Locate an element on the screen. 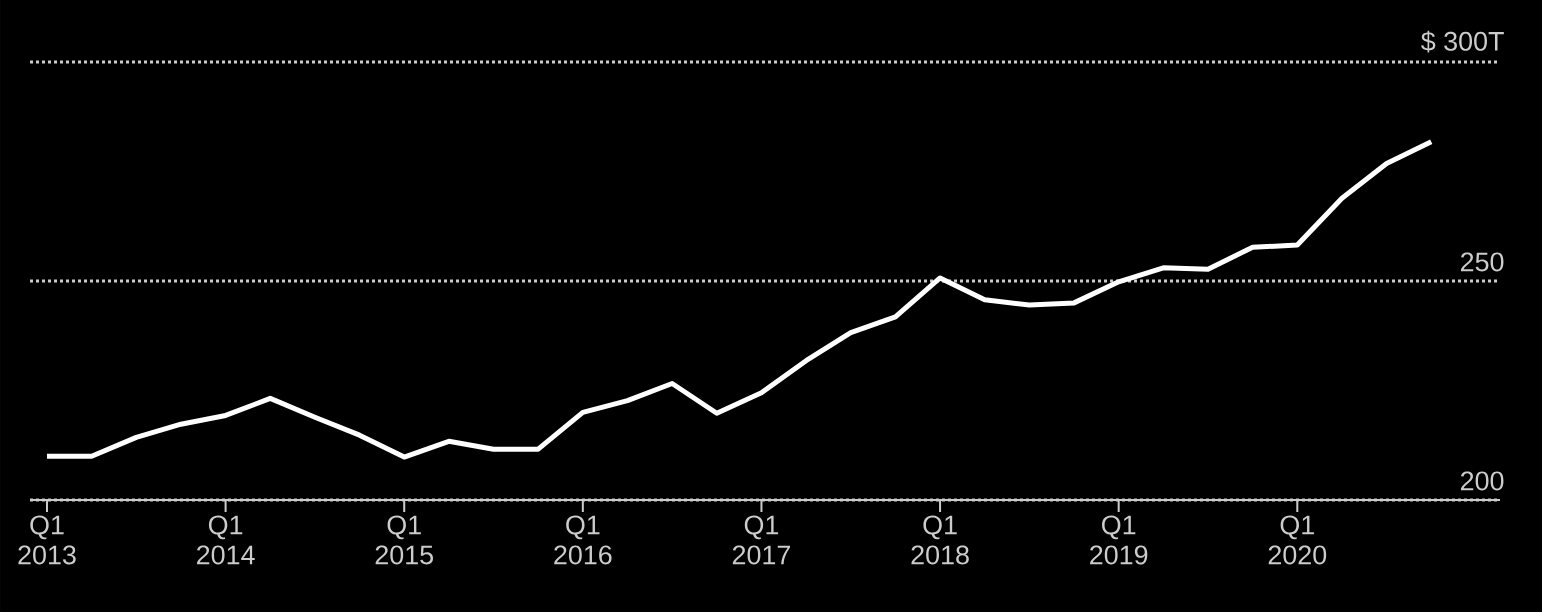 The height and width of the screenshot is (612, 1542). x-tick-label: Q1 2018 is located at coordinates (940, 540).